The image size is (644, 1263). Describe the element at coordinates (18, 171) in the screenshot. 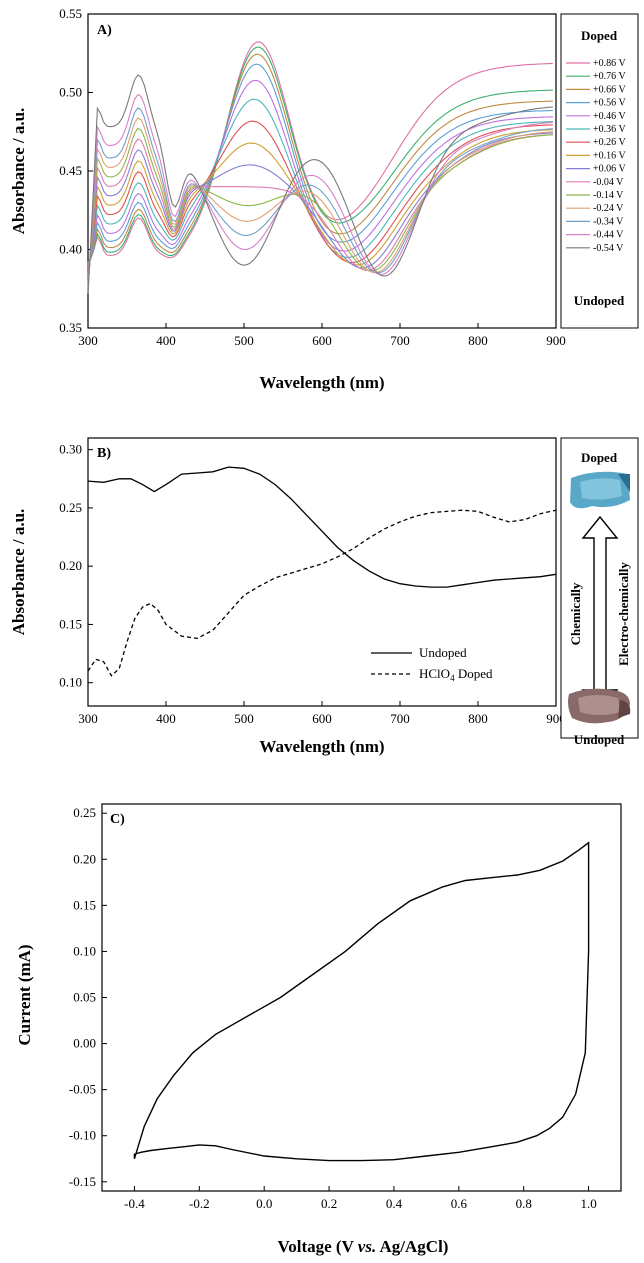

I see `panel-a-y-axis-title: Absorbance / a.u.` at that location.